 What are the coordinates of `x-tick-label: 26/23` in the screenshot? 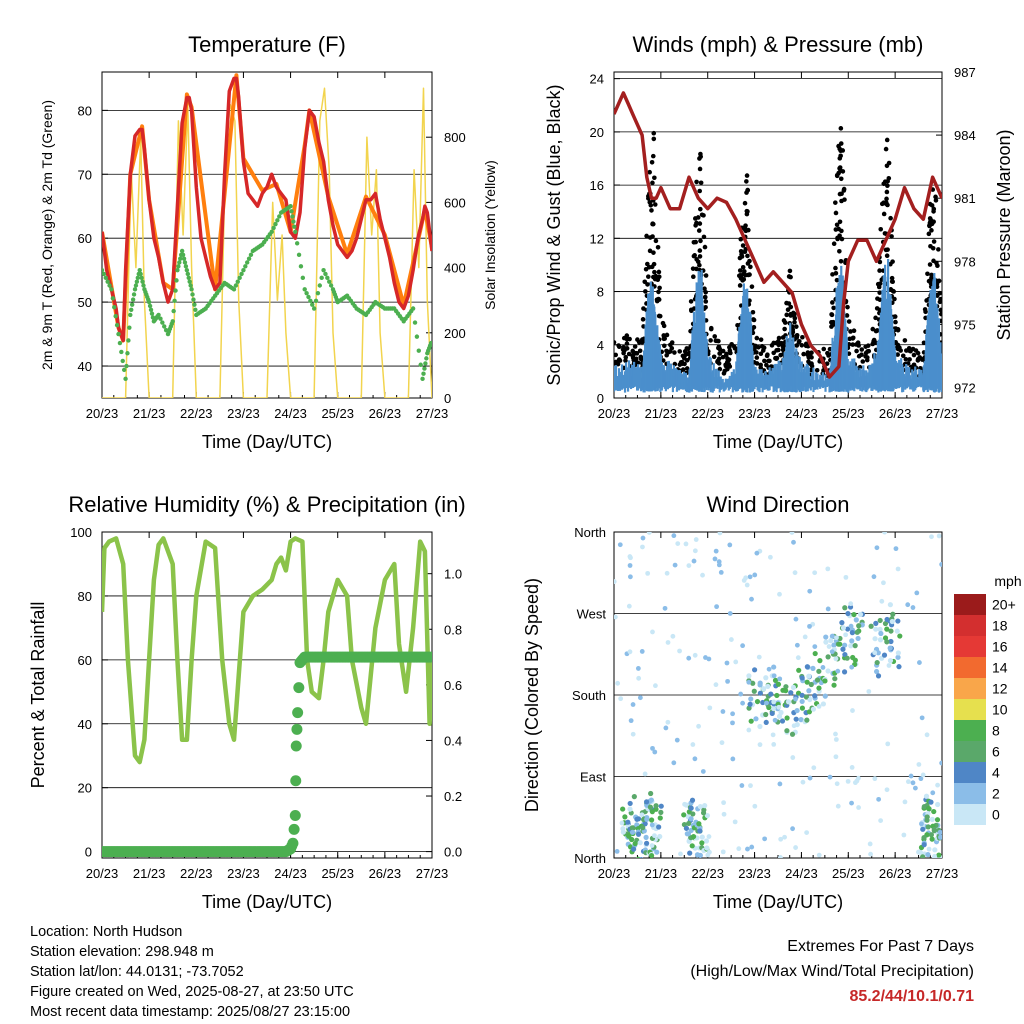 It's located at (895, 873).